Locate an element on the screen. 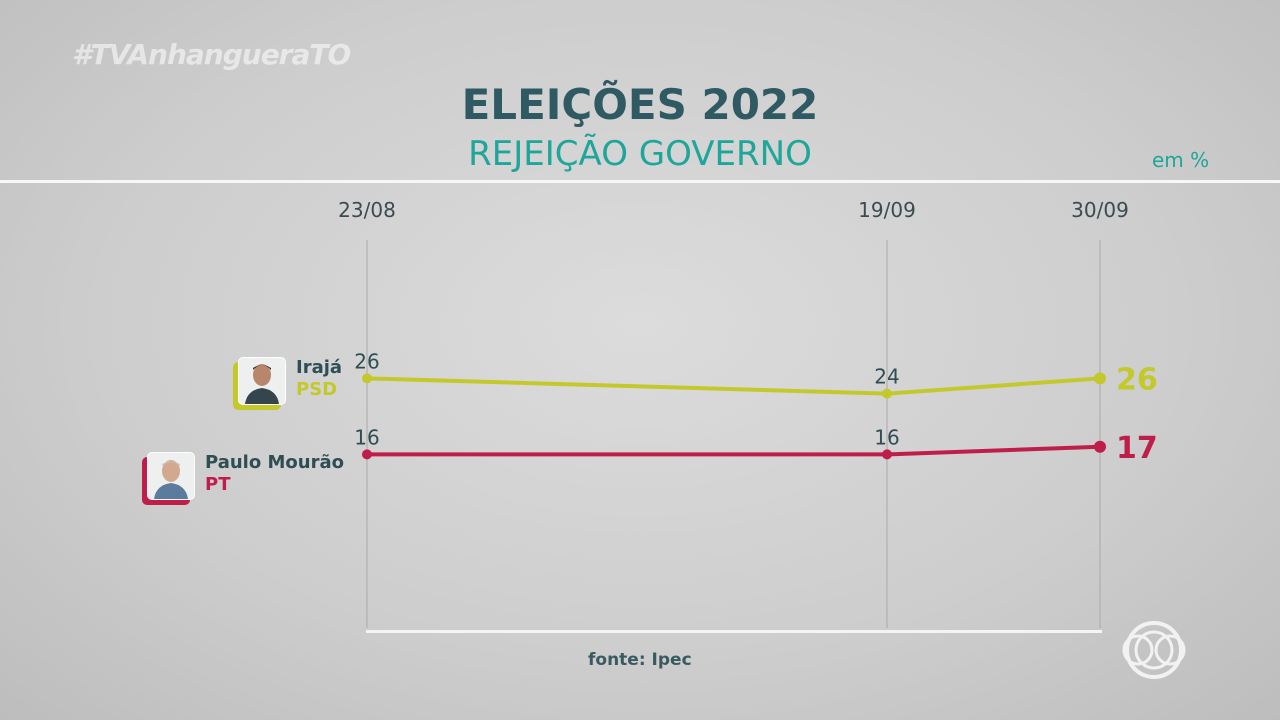 The image size is (1280, 720). footer-divider is located at coordinates (734, 631).